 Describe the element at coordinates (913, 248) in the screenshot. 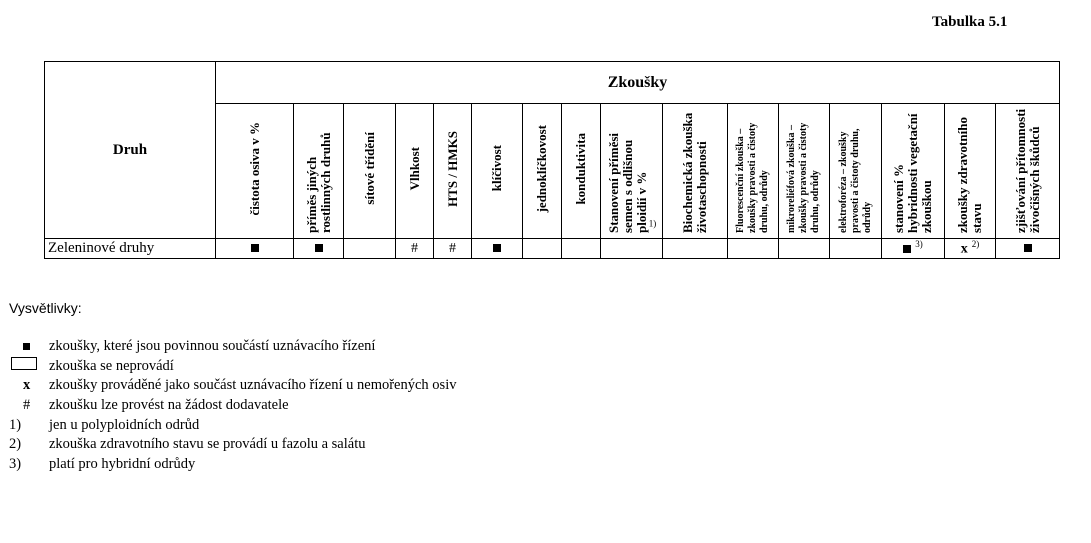

I see `table-cell: 3)` at that location.